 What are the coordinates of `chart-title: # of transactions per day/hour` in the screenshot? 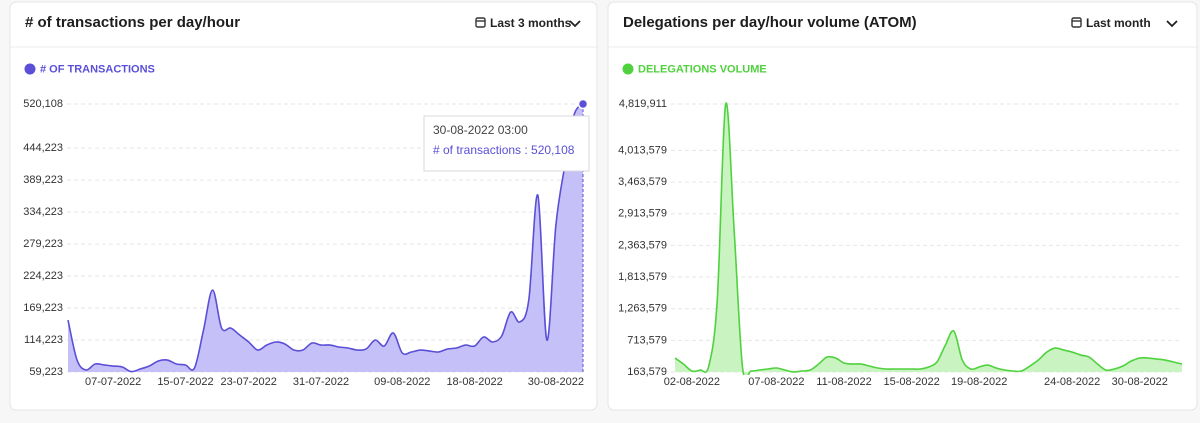 It's located at (132, 22).